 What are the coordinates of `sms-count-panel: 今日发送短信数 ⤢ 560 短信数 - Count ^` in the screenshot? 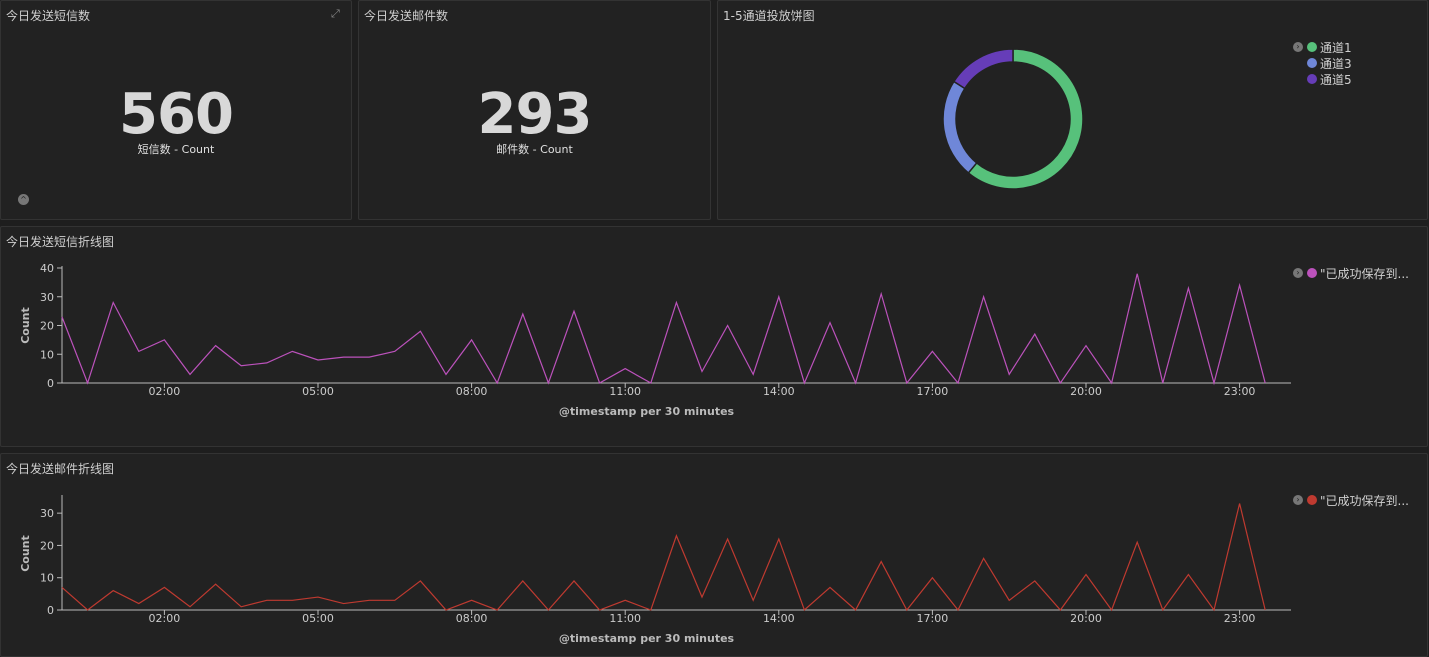 It's located at (176, 110).